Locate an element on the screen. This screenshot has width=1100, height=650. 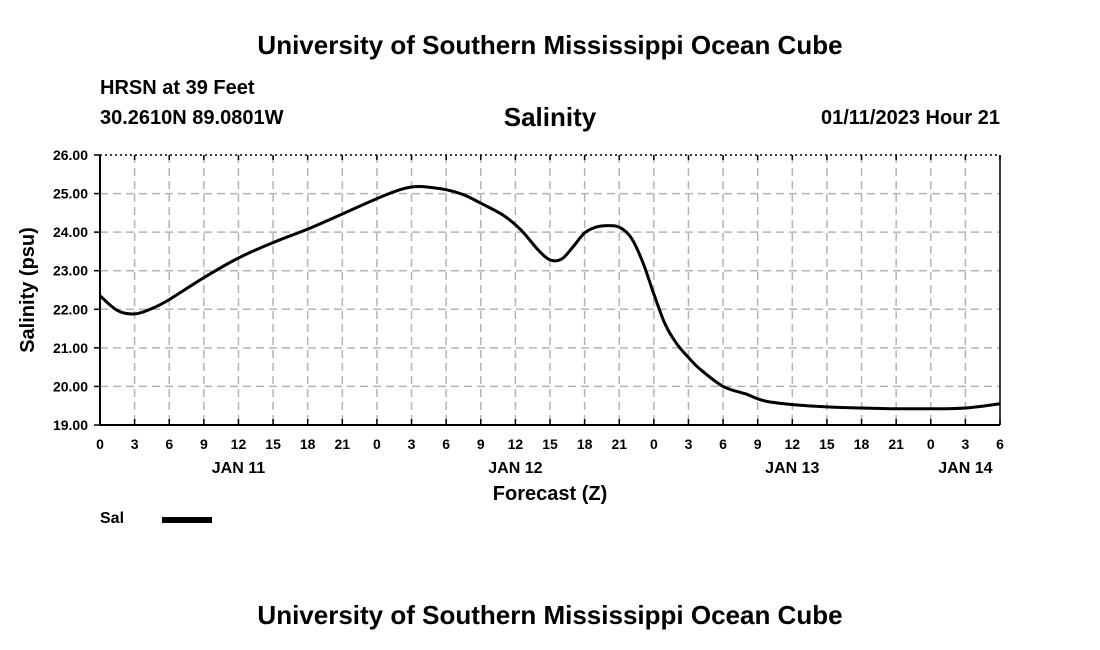
station-label: HRSN at 39 Feet is located at coordinates (177, 88).